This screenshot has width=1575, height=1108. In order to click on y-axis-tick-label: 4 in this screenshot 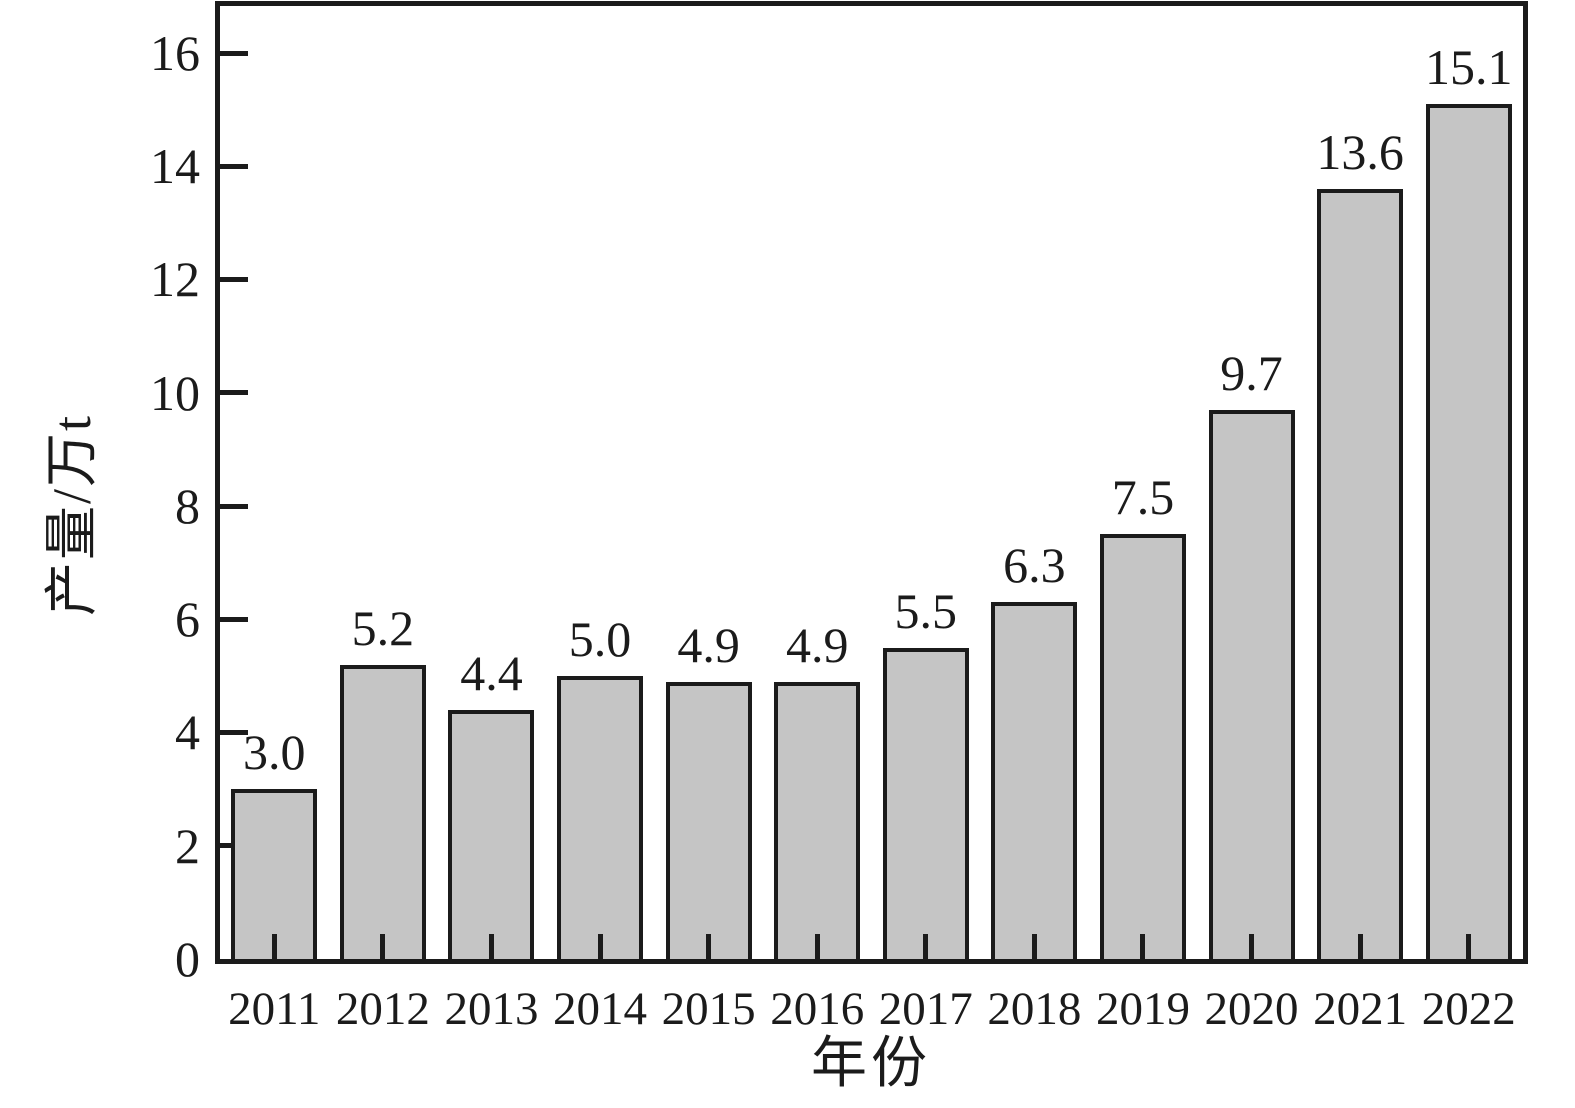, I will do `click(187, 732)`.